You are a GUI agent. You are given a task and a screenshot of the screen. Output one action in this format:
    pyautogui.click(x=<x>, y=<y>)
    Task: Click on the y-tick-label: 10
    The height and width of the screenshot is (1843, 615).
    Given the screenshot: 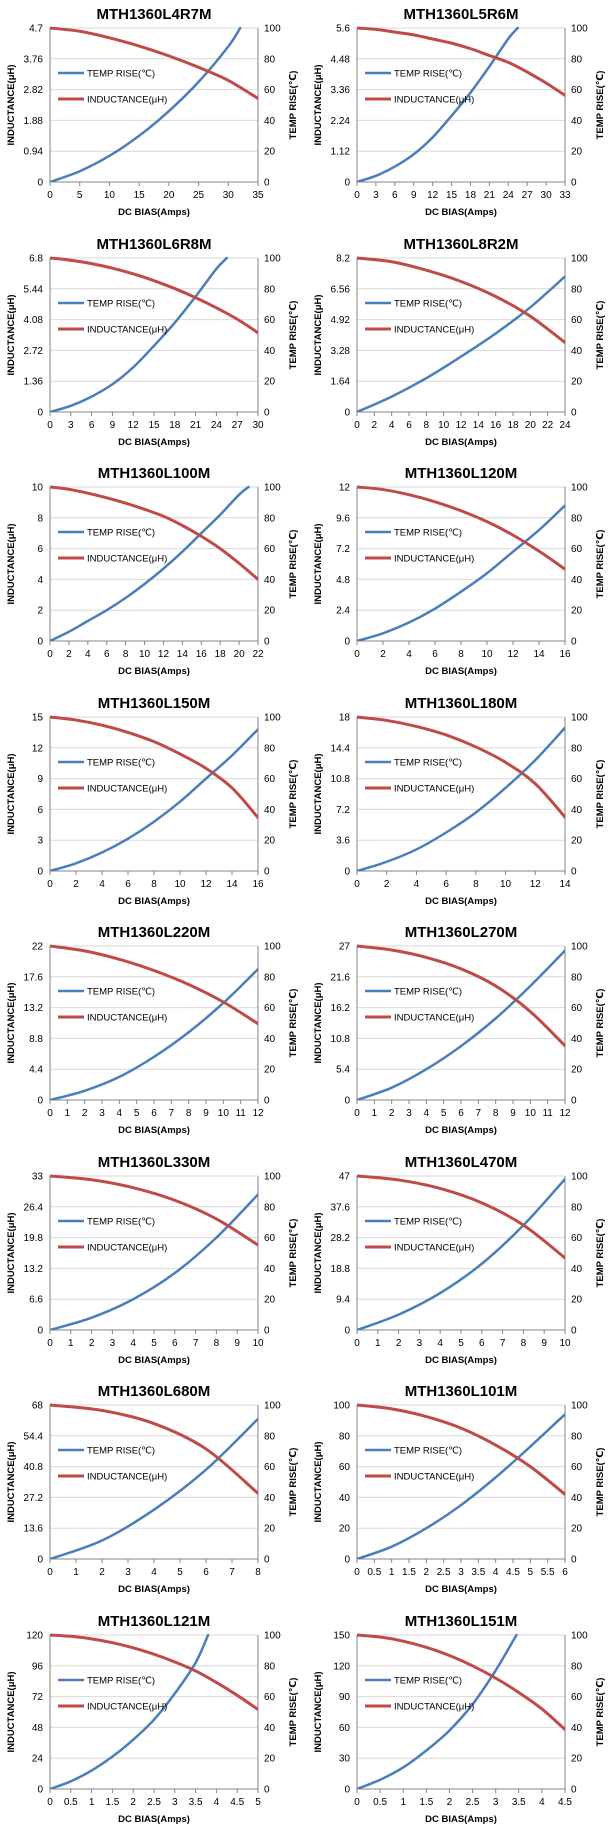 What is the action you would take?
    pyautogui.click(x=38, y=488)
    